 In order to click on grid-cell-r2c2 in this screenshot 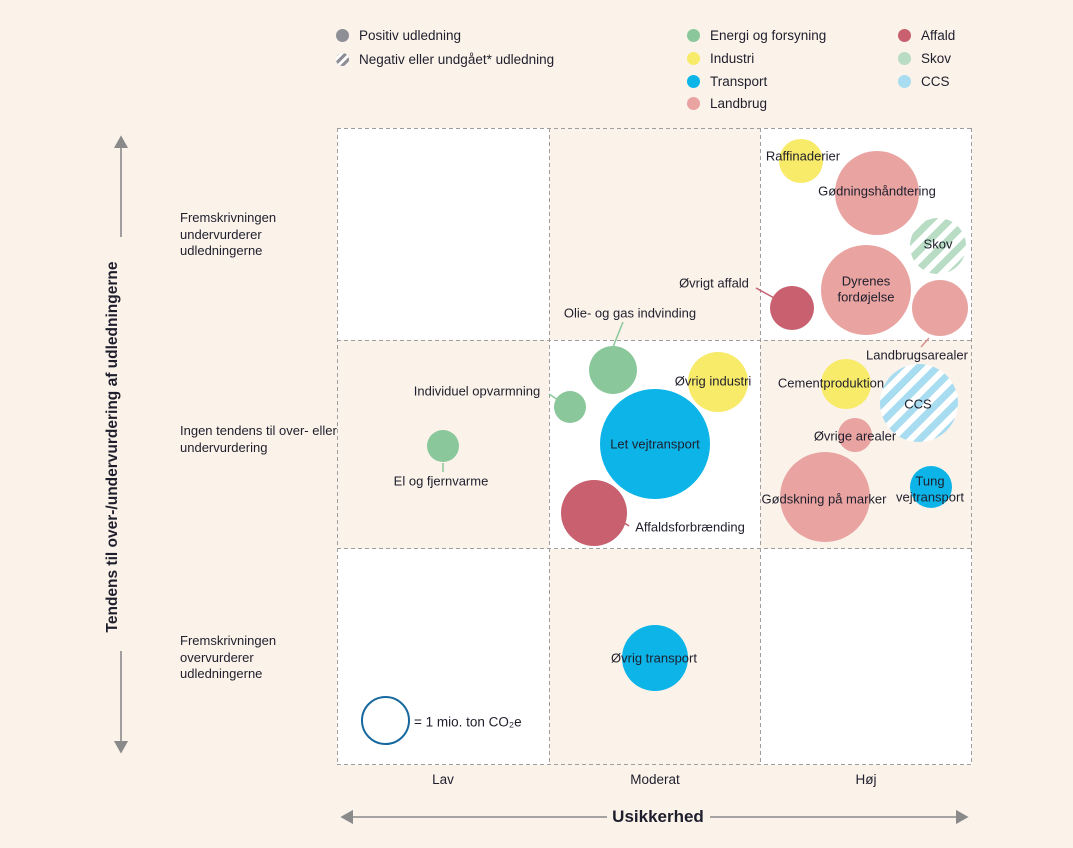, I will do `click(866, 657)`.